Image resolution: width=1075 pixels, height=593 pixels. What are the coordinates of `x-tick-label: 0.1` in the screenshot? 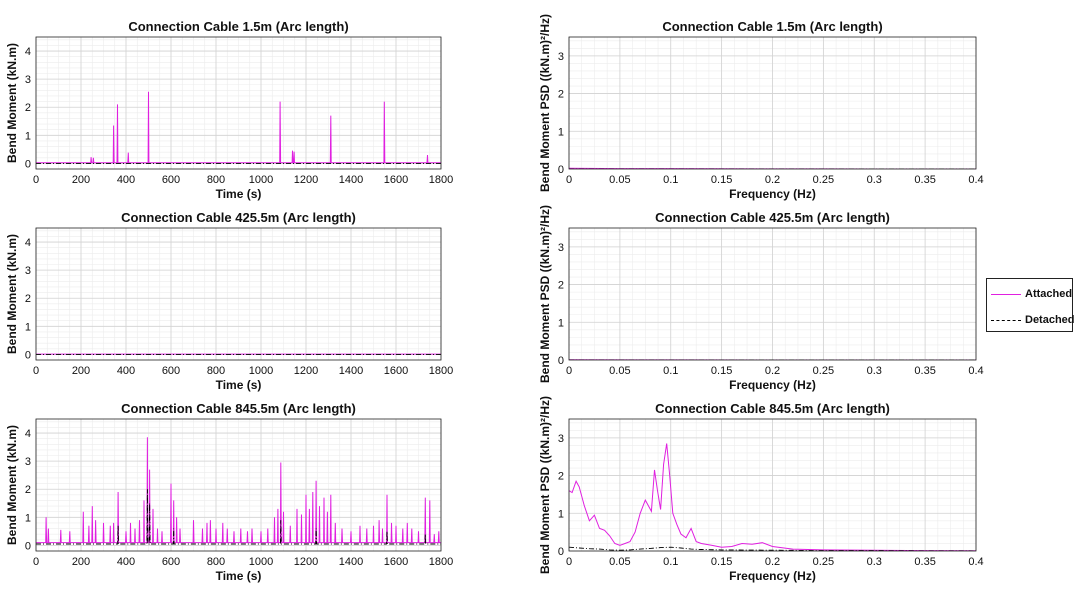 It's located at (670, 180).